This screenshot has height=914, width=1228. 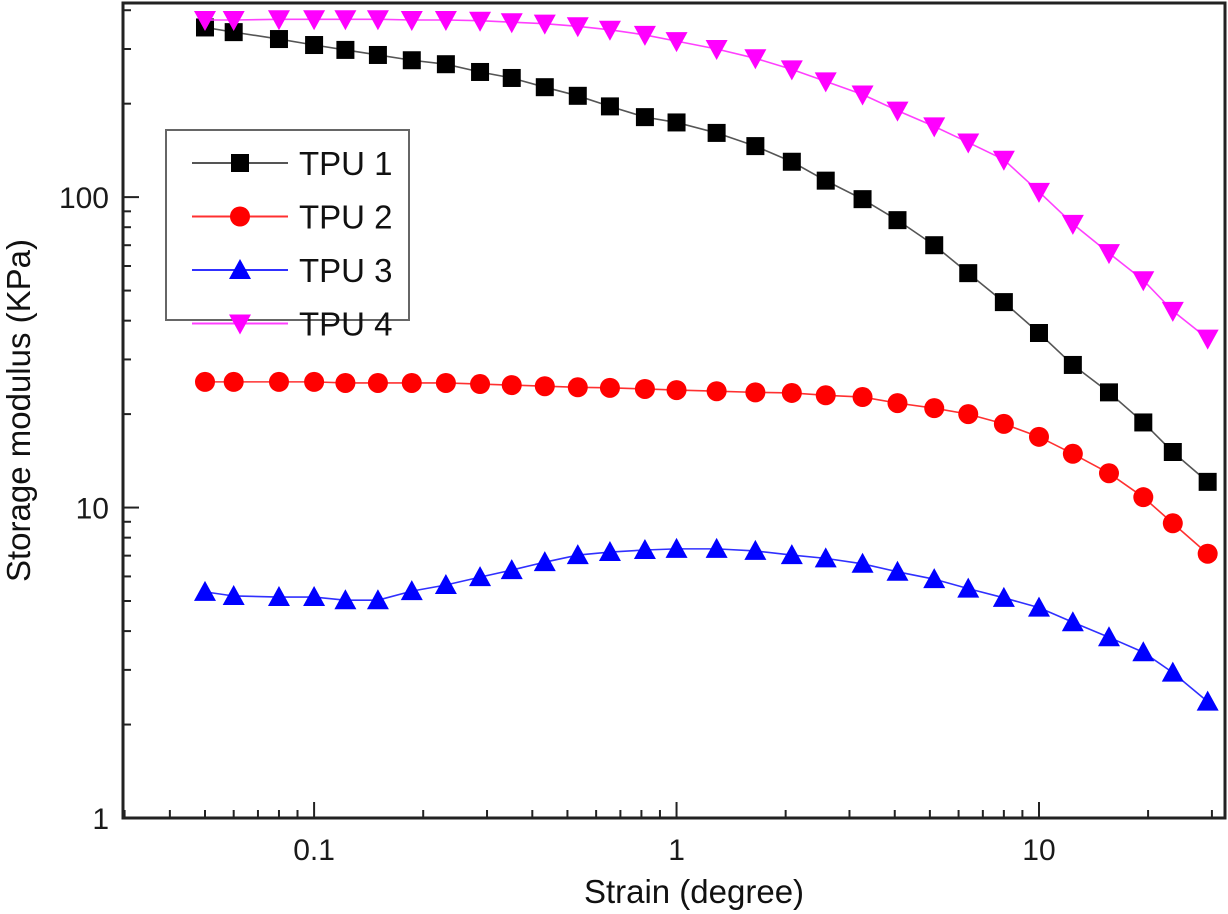 What do you see at coordinates (84, 198) in the screenshot?
I see `y-tick-label: 100` at bounding box center [84, 198].